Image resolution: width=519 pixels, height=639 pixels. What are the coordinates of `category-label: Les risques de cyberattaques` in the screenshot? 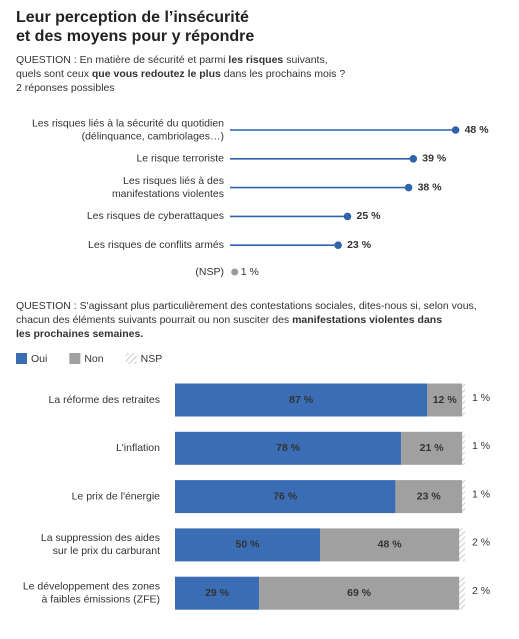 It's located at (155, 216).